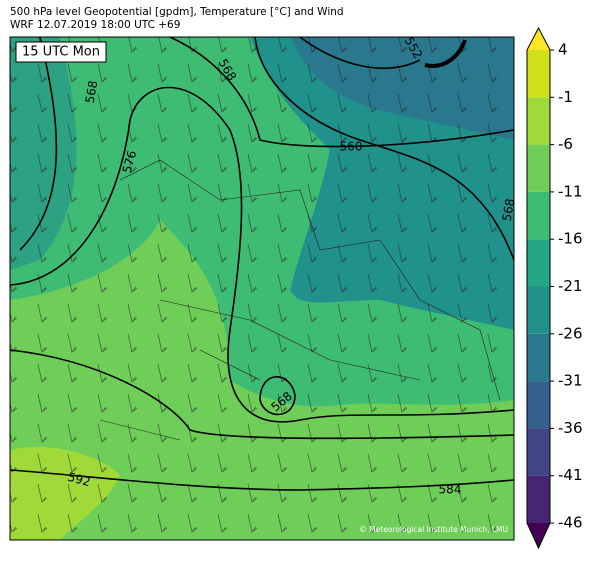 The image size is (603, 562). What do you see at coordinates (129, 162) in the screenshot?
I see `contour-label: 576` at bounding box center [129, 162].